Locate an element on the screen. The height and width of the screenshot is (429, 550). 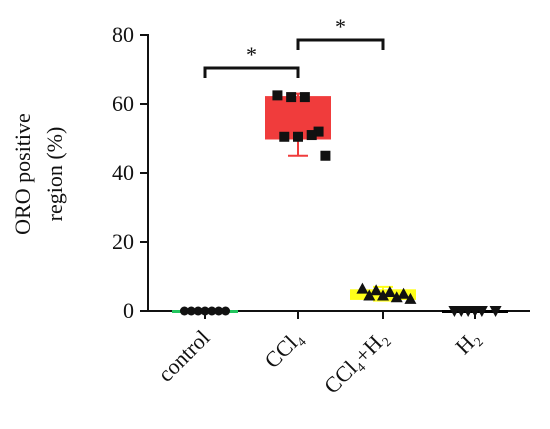
y-tick-label: 0 is located at coordinates (128, 310).